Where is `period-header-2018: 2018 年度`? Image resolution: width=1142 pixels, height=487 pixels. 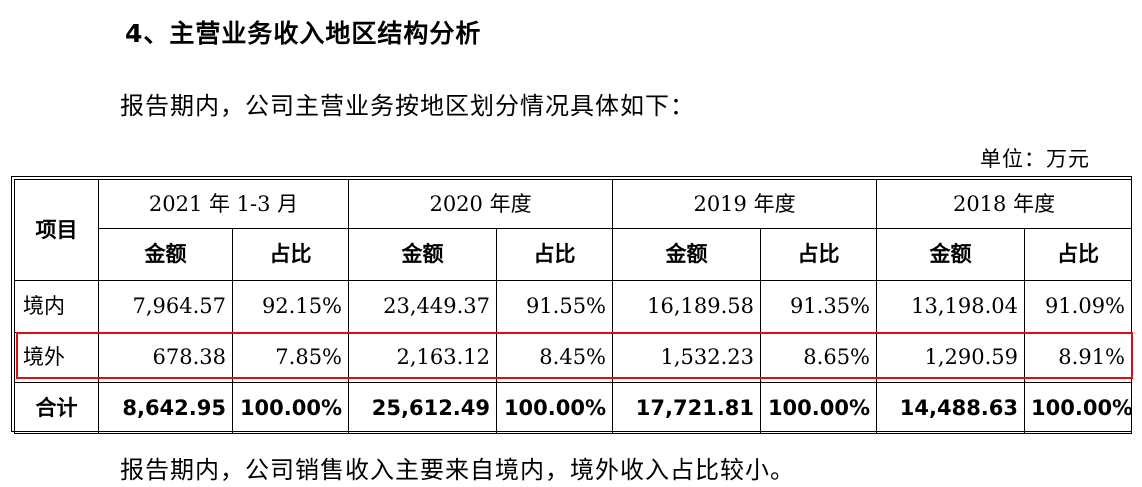
period-header-2018: 2018 年度 is located at coordinates (1004, 204).